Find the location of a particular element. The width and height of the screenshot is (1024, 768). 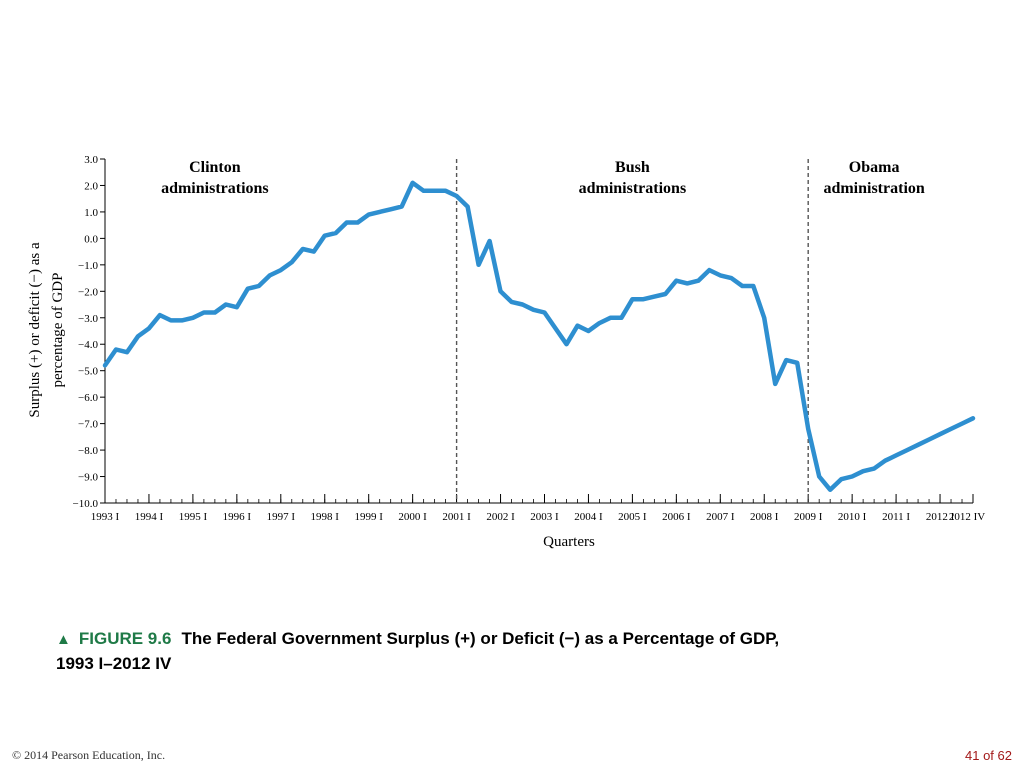

x-tick-label: 2008 I is located at coordinates (764, 517).